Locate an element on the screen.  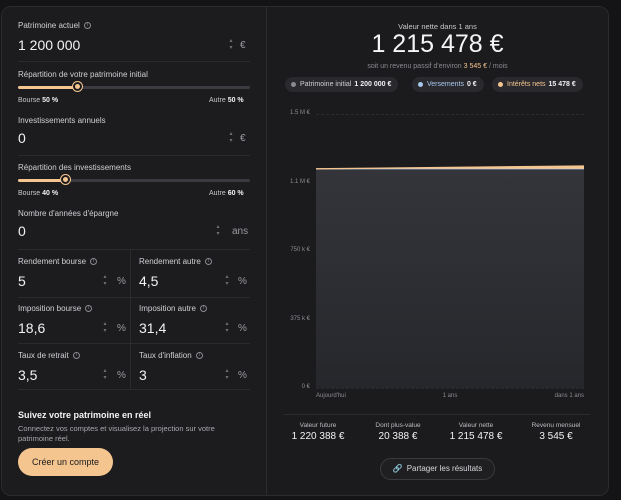
stat-net-value: Valeur nette 1 215 478 € is located at coordinates (476, 432).